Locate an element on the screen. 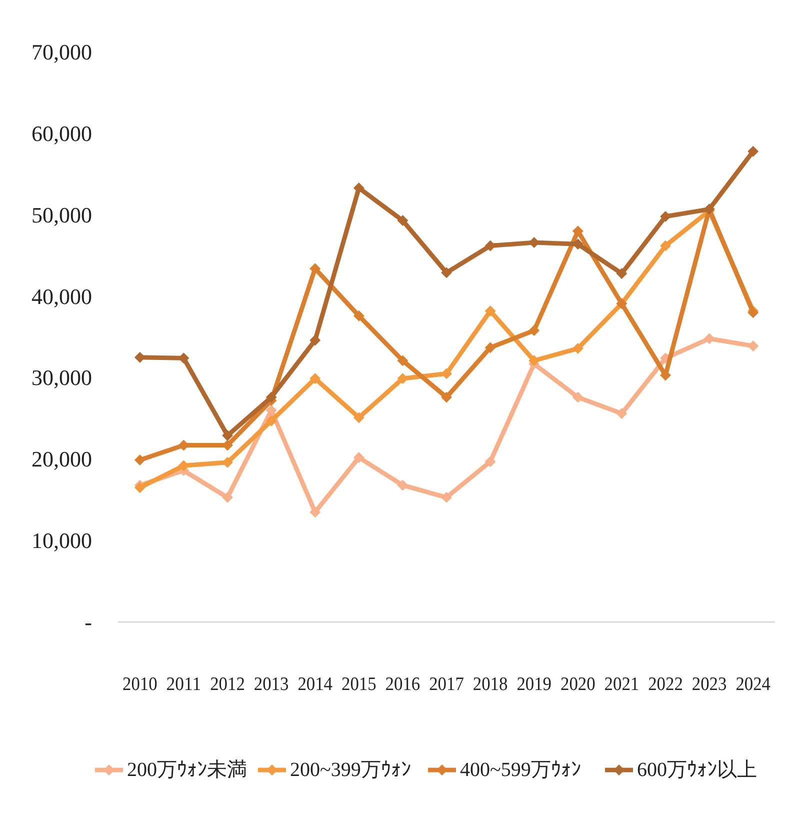 This screenshot has width=787, height=819. x-tick-label: 2011 is located at coordinates (185, 684).